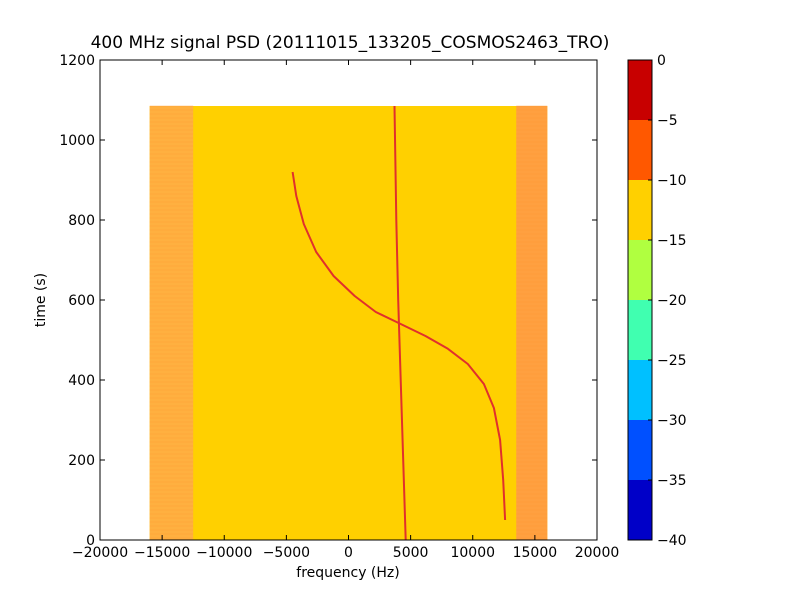 The height and width of the screenshot is (600, 800). Describe the element at coordinates (661, 61) in the screenshot. I see `colorbar-tick-label: 0` at that location.